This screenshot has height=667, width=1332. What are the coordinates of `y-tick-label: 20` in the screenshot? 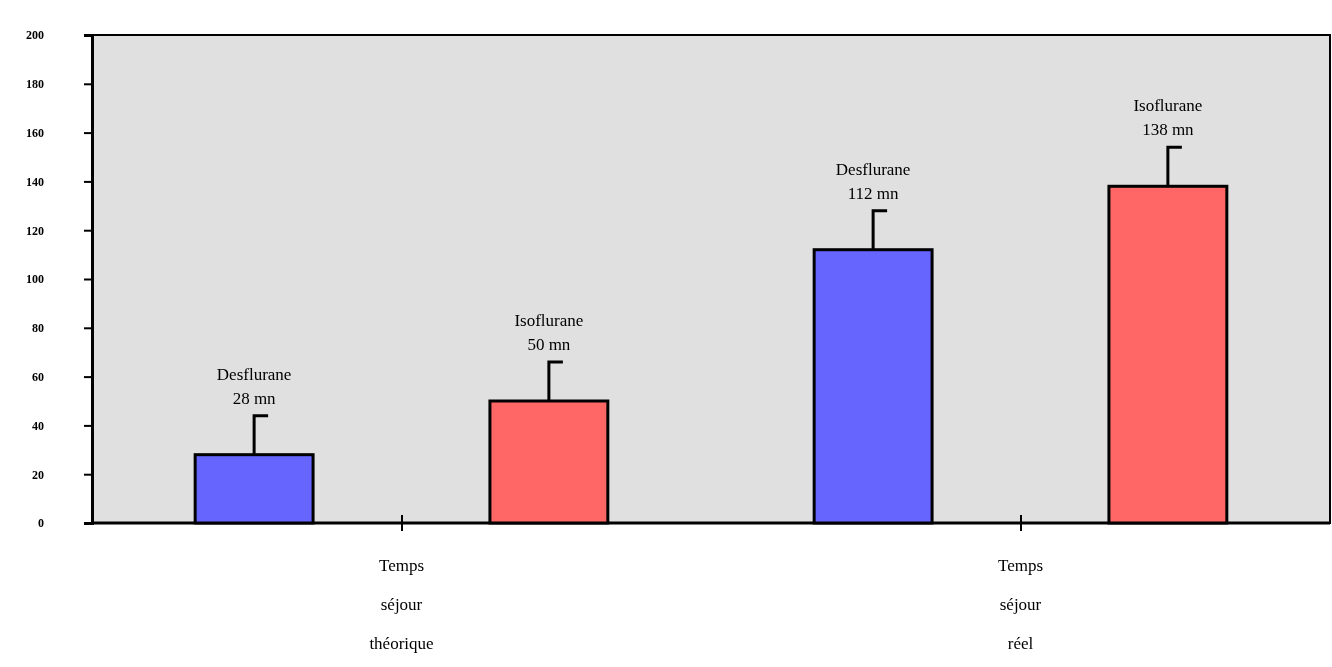 It's located at (38, 474).